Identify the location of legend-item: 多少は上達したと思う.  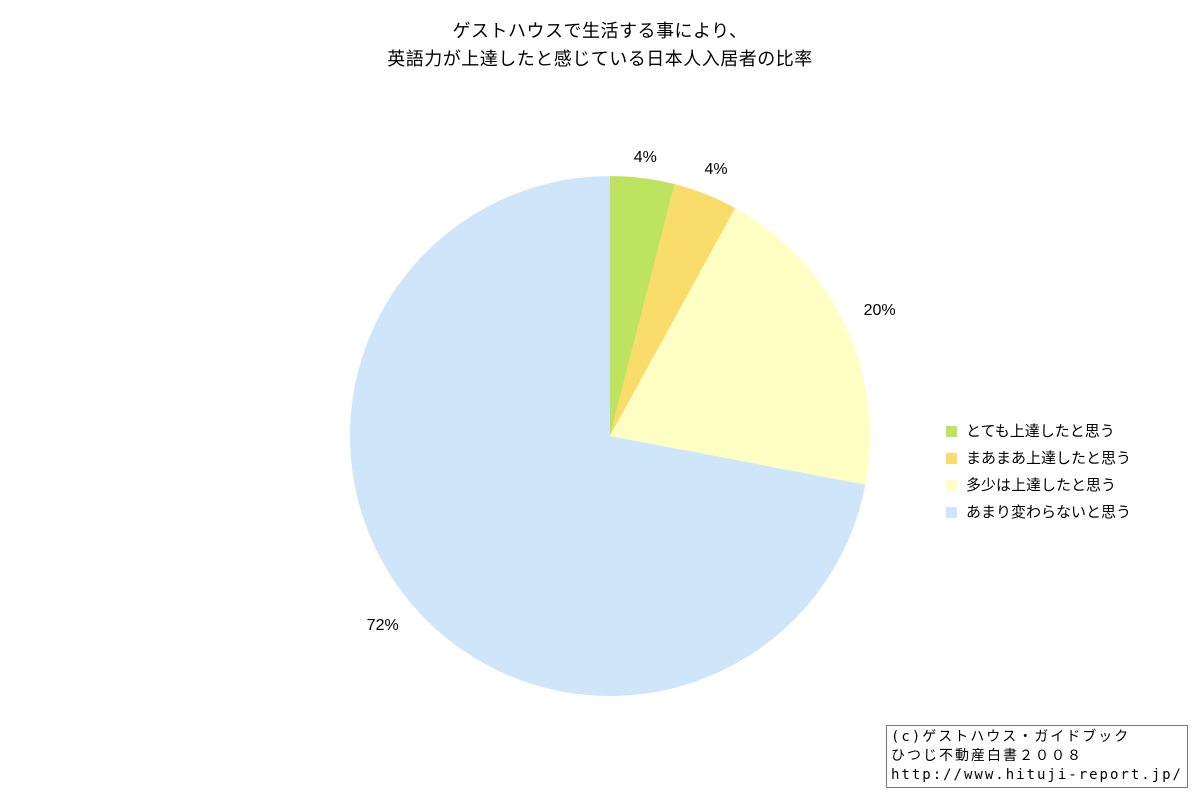
(1038, 485).